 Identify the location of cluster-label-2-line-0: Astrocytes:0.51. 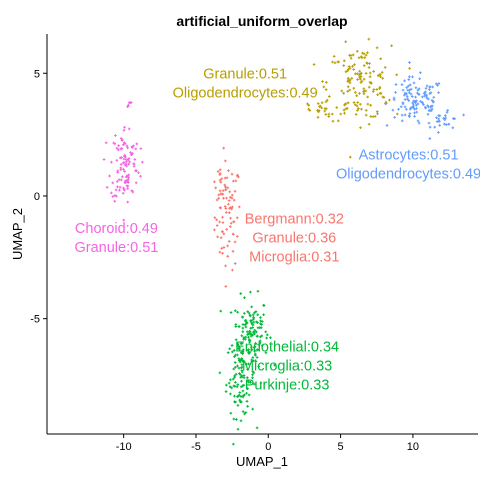
(409, 156).